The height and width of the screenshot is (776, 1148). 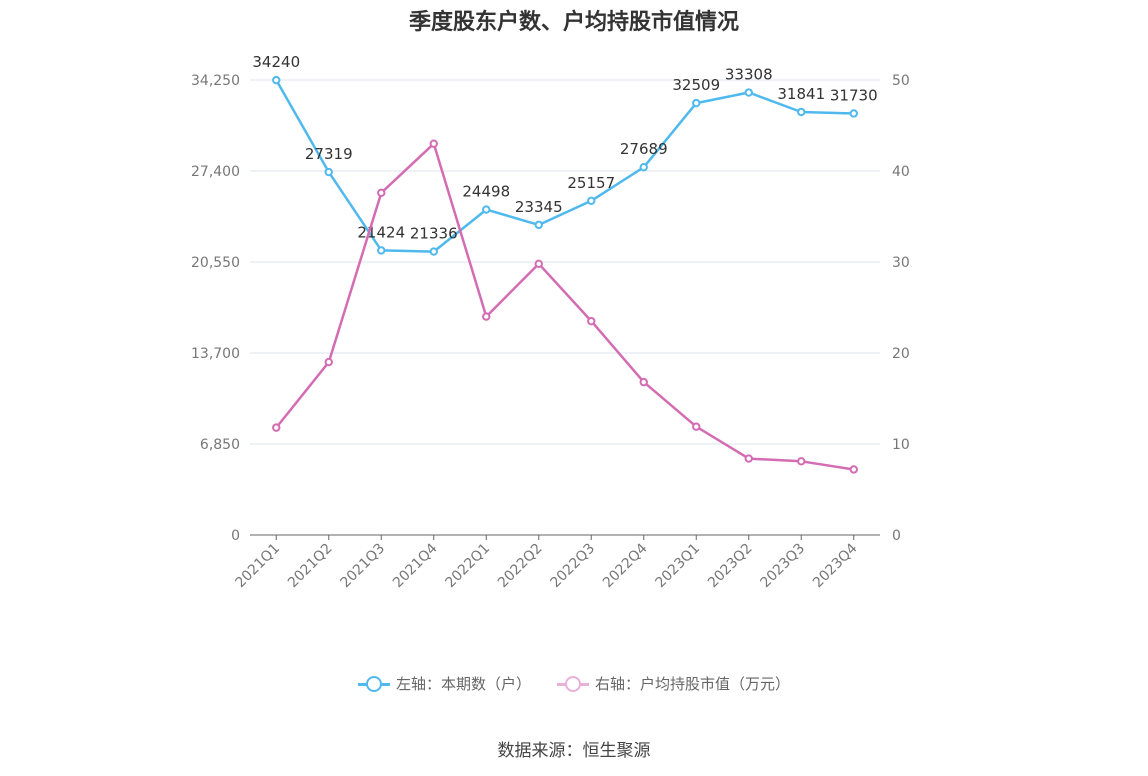 What do you see at coordinates (564, 166) in the screenshot?
I see `series-line-left` at bounding box center [564, 166].